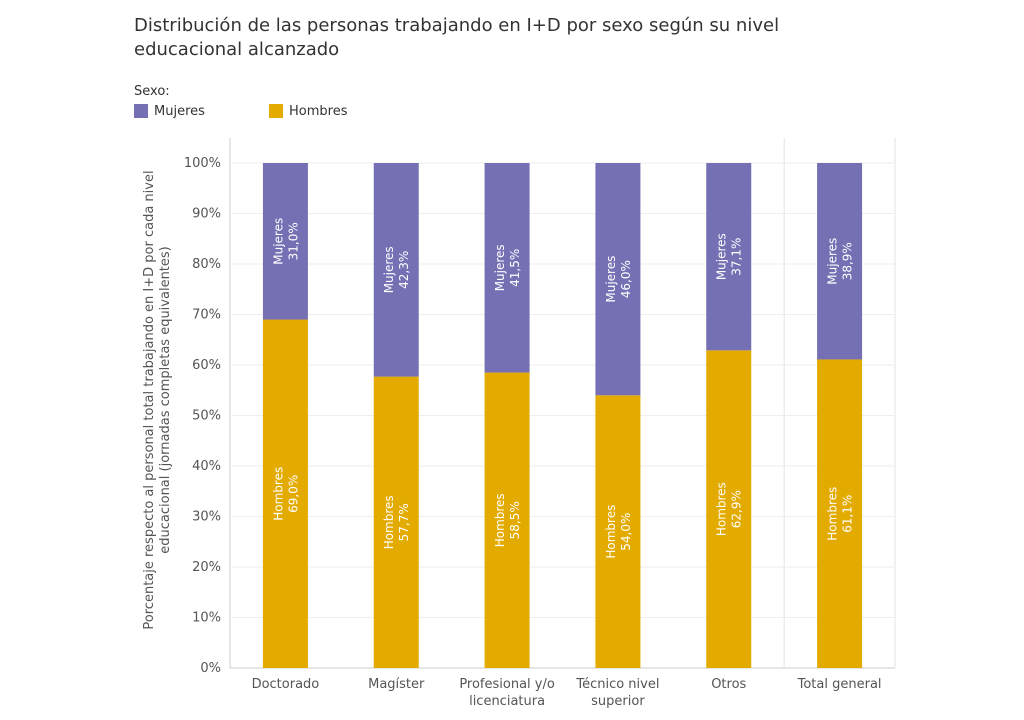  What do you see at coordinates (210, 668) in the screenshot?
I see `y-tick-label: 0%` at bounding box center [210, 668].